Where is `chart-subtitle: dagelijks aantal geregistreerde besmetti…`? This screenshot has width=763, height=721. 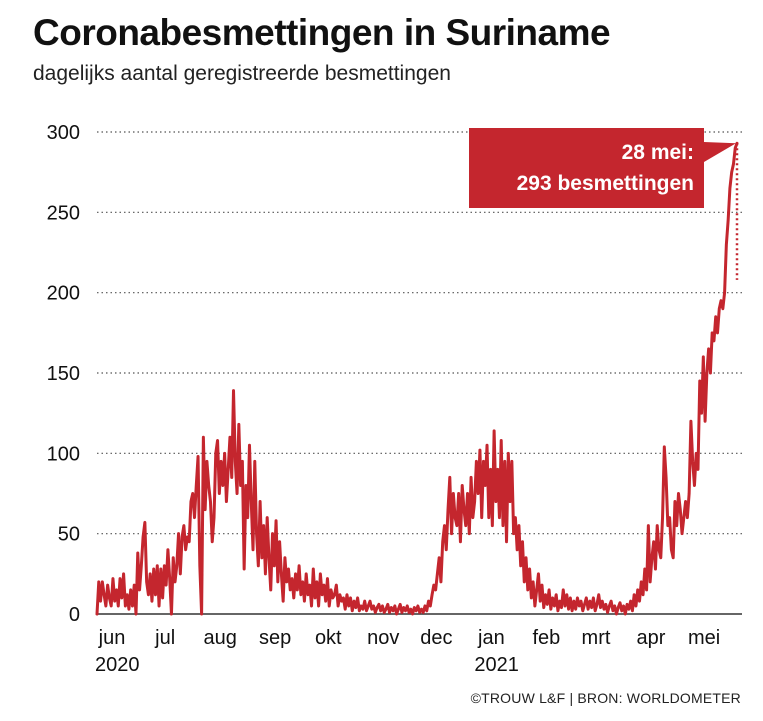
chart-subtitle: dagelijks aantal geregistreerde besmetti… is located at coordinates (242, 73).